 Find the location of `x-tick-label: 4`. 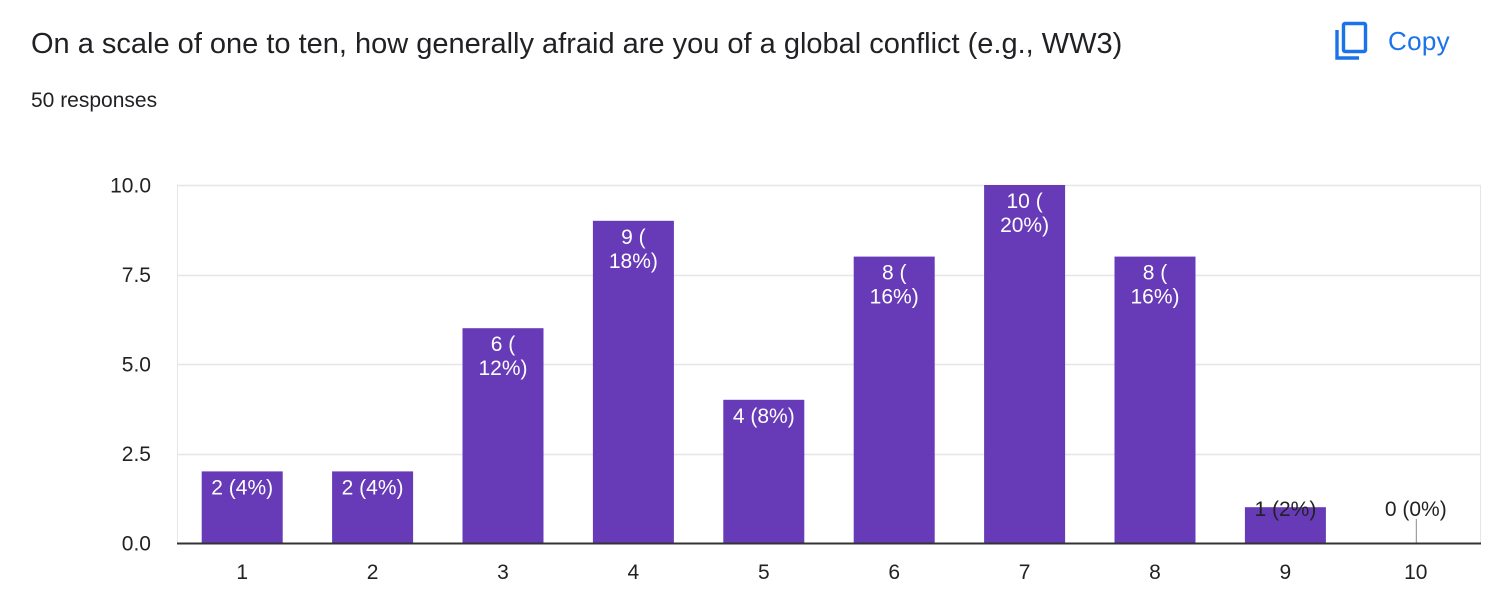

x-tick-label: 4 is located at coordinates (634, 572).